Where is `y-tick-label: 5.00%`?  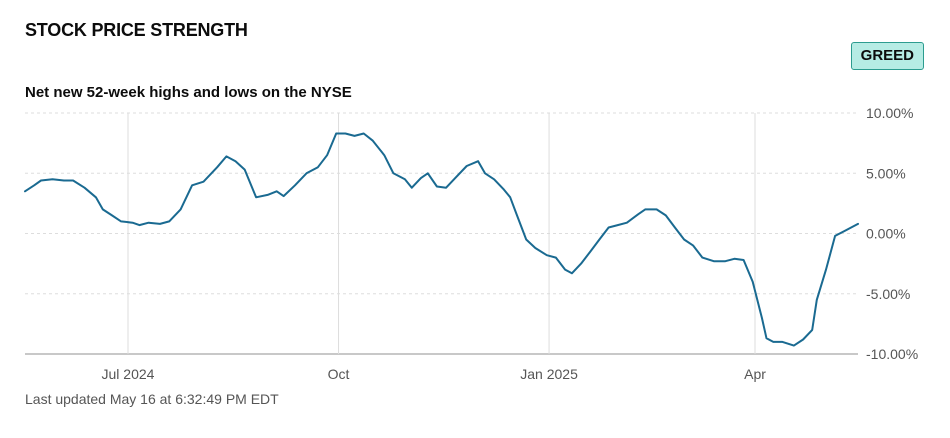 y-tick-label: 5.00% is located at coordinates (886, 173).